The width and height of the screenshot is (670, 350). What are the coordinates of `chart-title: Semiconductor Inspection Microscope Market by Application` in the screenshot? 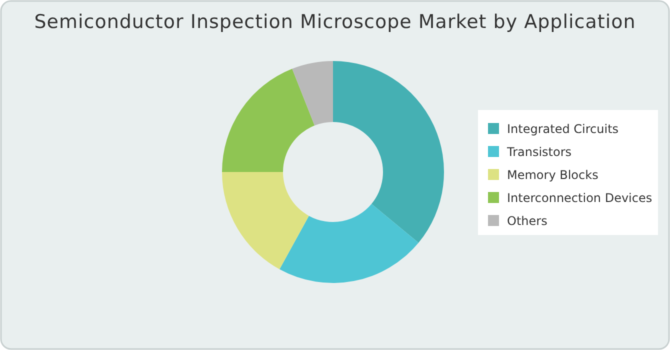 It's located at (335, 22).